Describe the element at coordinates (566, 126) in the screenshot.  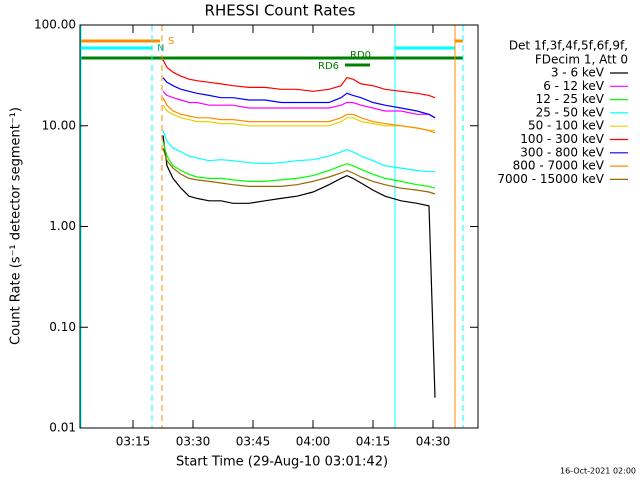
I see `legend-label: 50 - 100 keV` at that location.